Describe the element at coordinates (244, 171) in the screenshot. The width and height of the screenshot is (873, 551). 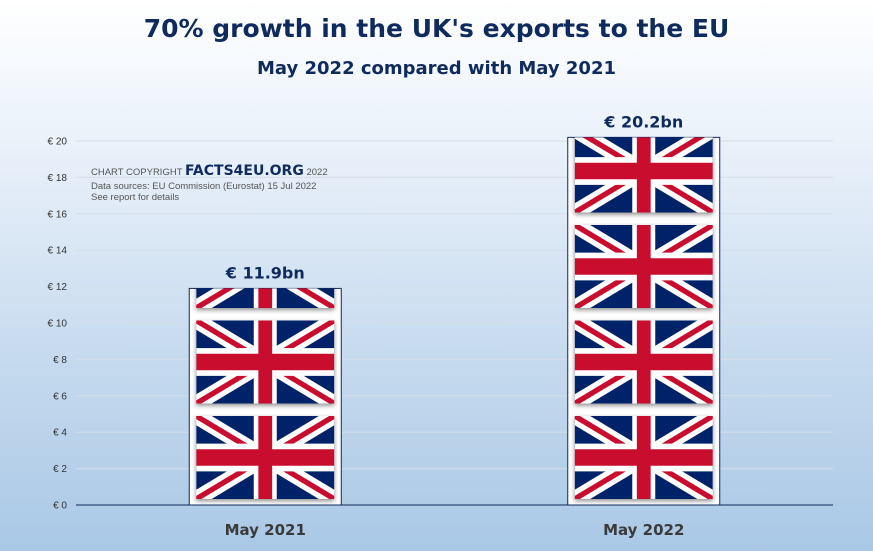
I see `brand-name: FACTS4EU.ORG` at that location.